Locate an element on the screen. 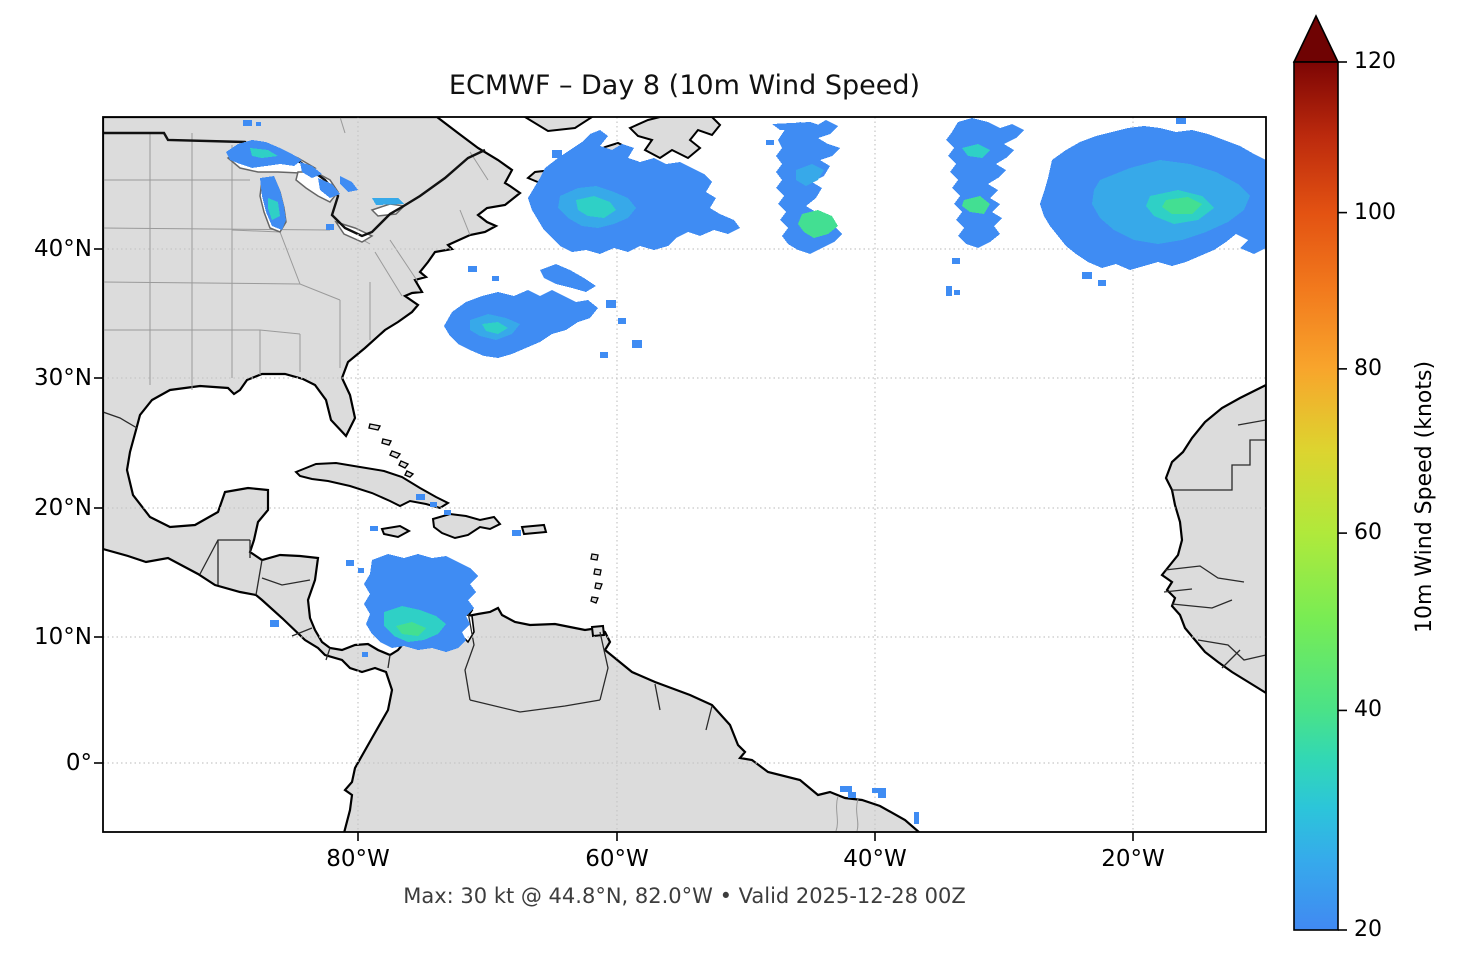 This screenshot has height=969, width=1466. x-tick-label: 40°W is located at coordinates (875, 859).